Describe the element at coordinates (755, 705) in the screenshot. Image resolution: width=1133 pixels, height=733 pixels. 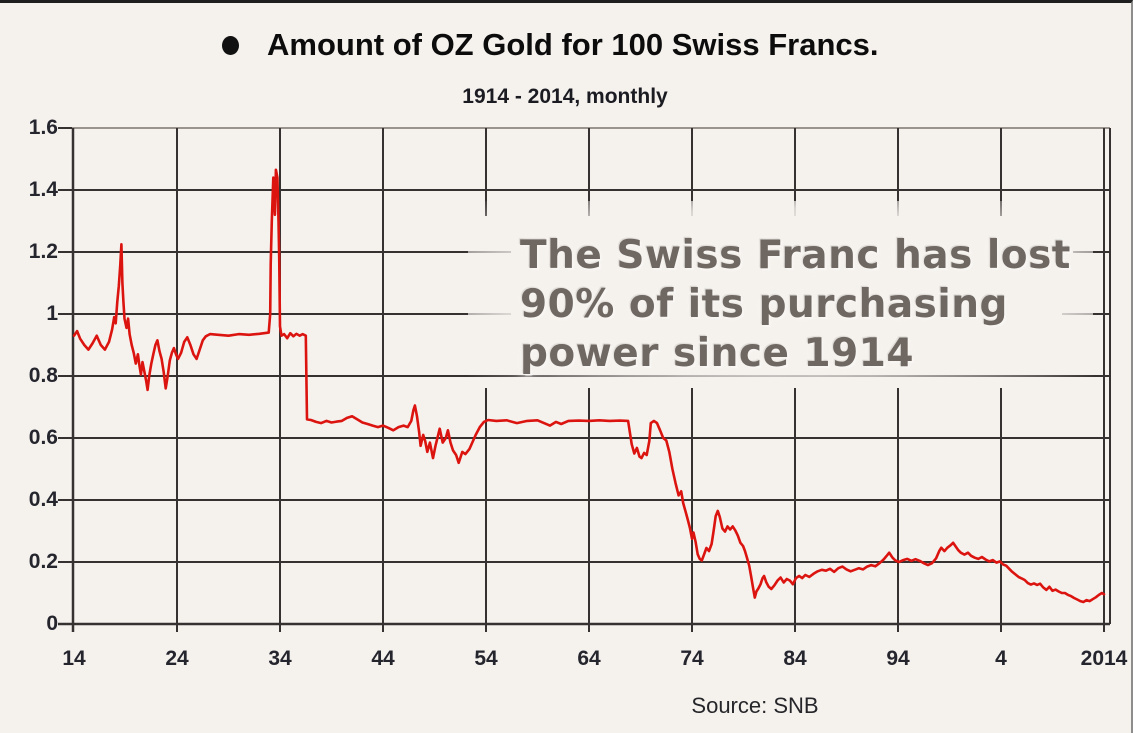
I see `source-label: Source: SNB` at that location.